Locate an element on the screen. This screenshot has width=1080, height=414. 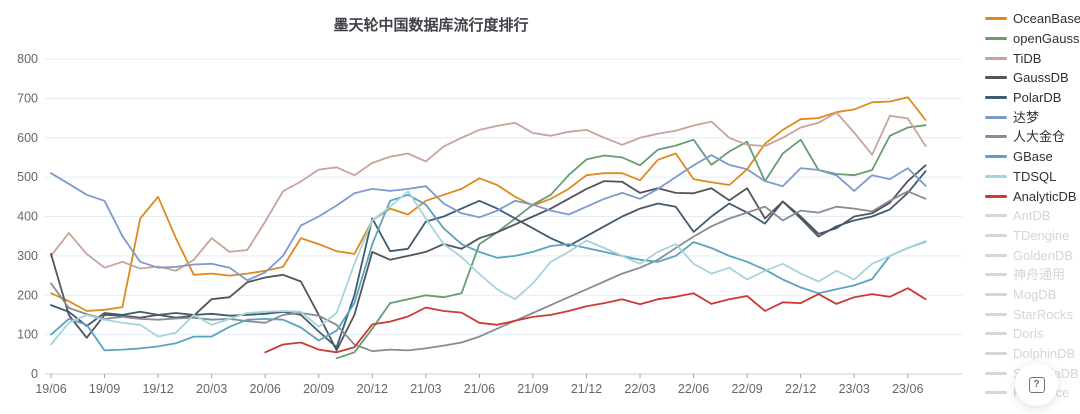
legend-item-GoldenDB: GoldenDB is located at coordinates (1032, 255).